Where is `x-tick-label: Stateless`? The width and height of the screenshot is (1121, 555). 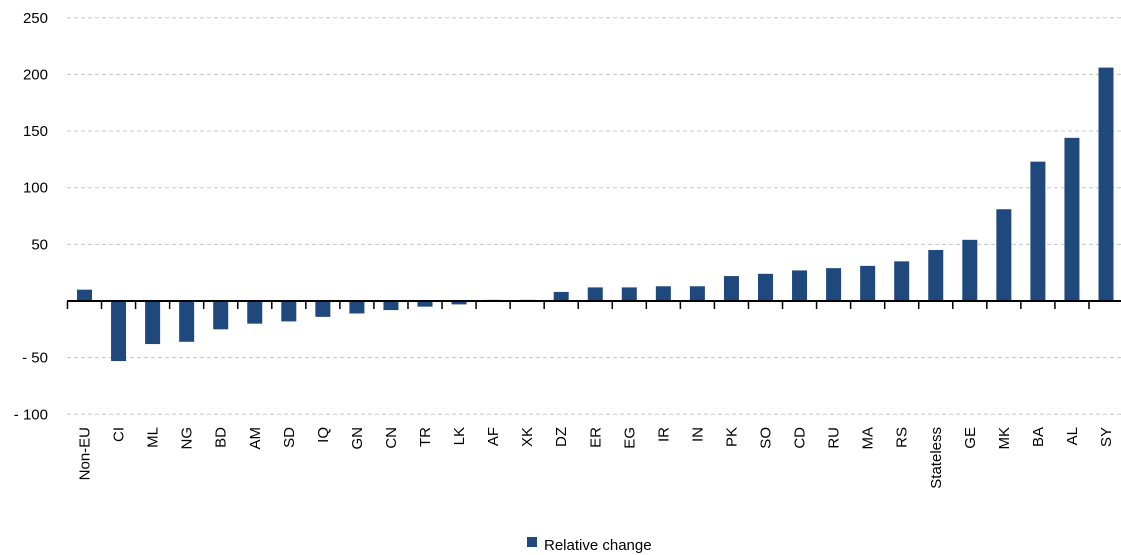 x-tick-label: Stateless is located at coordinates (936, 458).